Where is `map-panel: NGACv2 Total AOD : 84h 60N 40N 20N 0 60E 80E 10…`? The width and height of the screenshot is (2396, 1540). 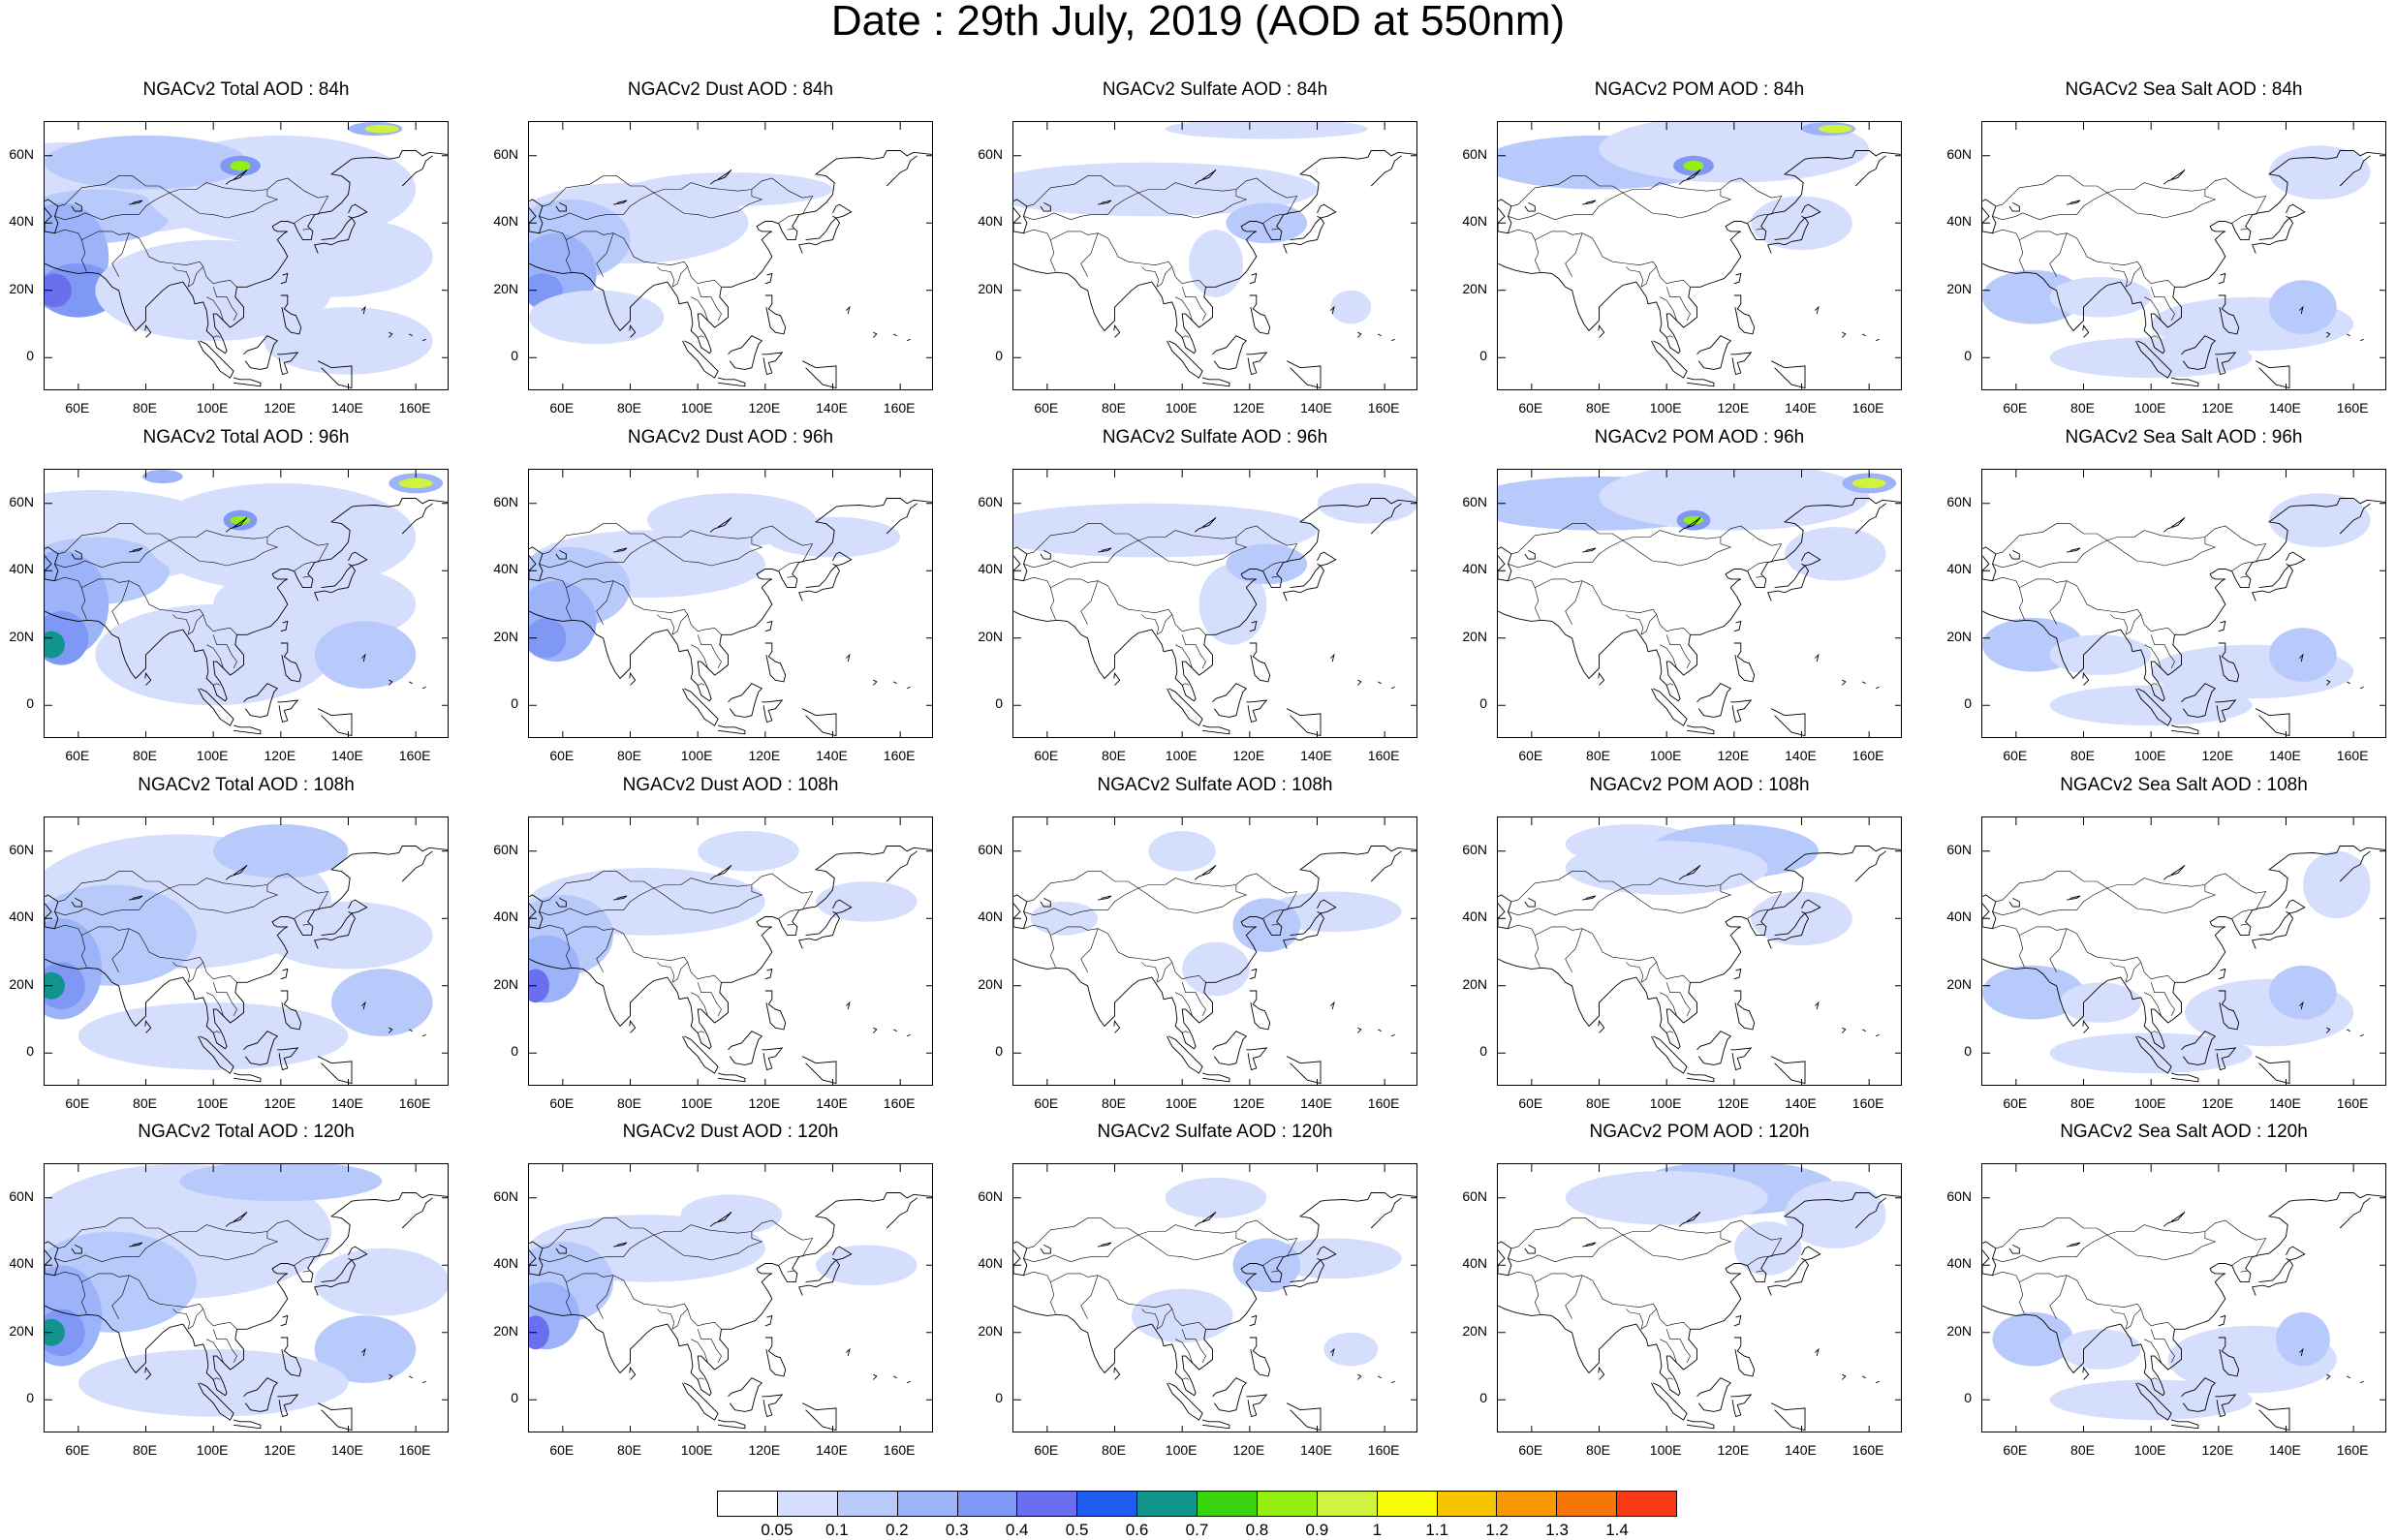 map-panel: NGACv2 Total AOD : 84h 60N 40N 20N 0 60E 80E 10… is located at coordinates (229, 248).